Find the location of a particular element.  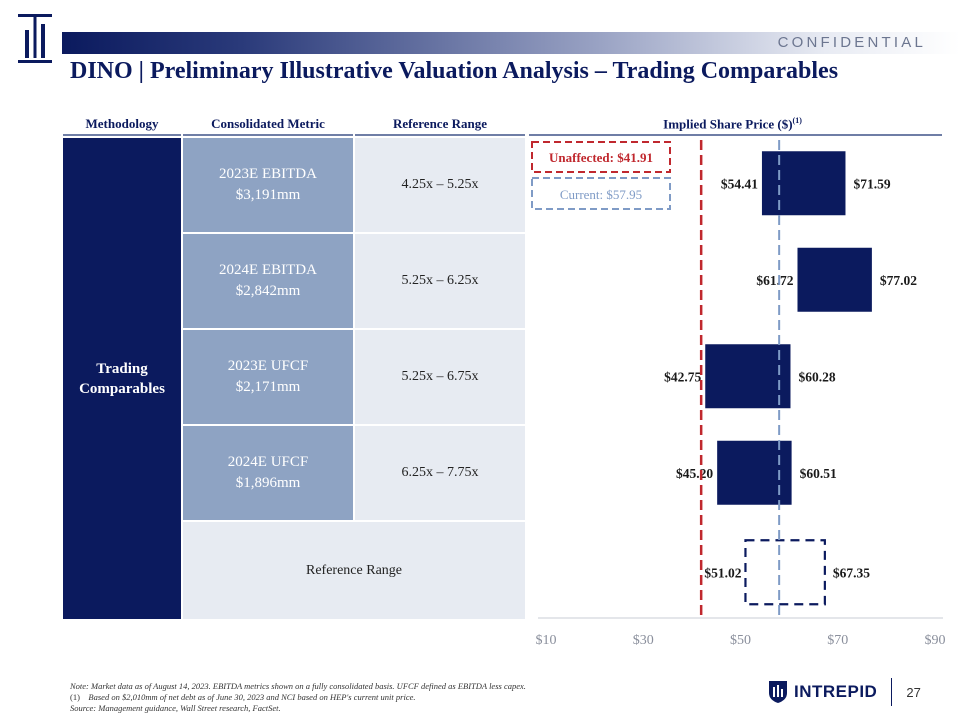

page-number: 27 is located at coordinates (913, 692).